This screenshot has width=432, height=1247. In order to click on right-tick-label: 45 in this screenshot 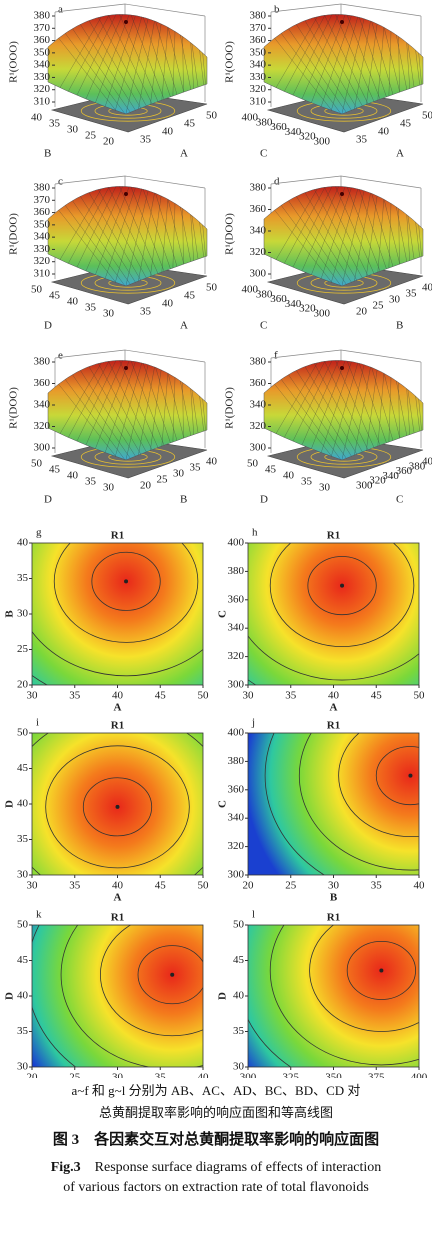, I will do `click(190, 296)`.